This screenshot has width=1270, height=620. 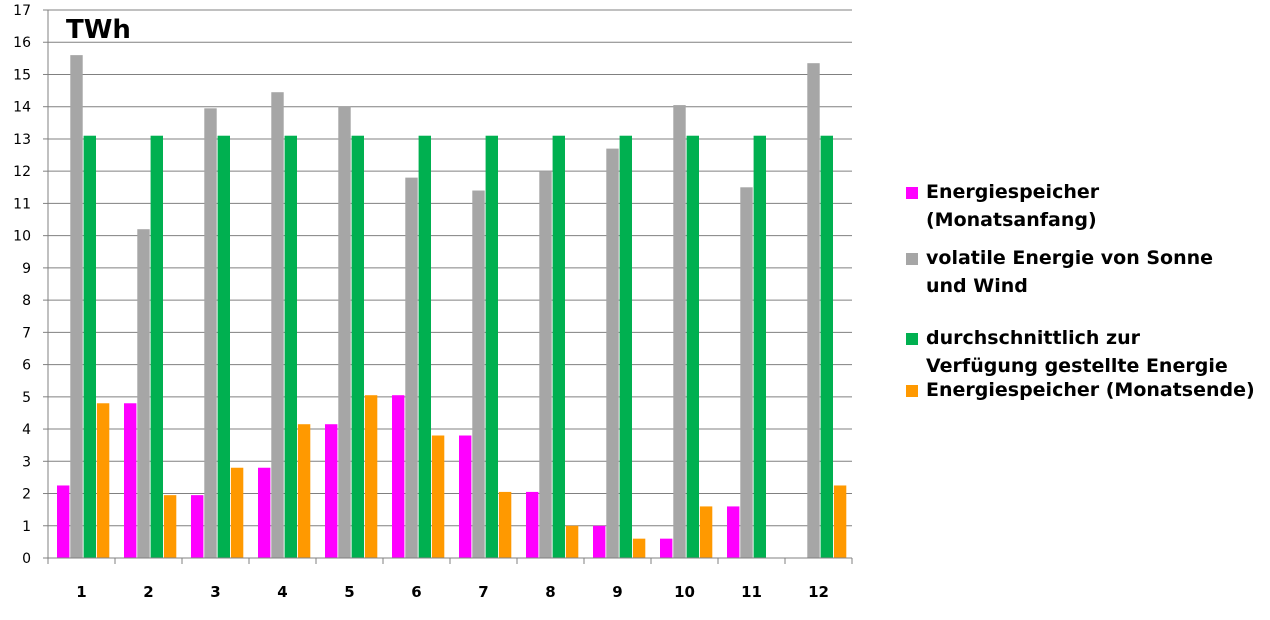 What do you see at coordinates (22, 11) in the screenshot?
I see `y-tick-label: 17` at bounding box center [22, 11].